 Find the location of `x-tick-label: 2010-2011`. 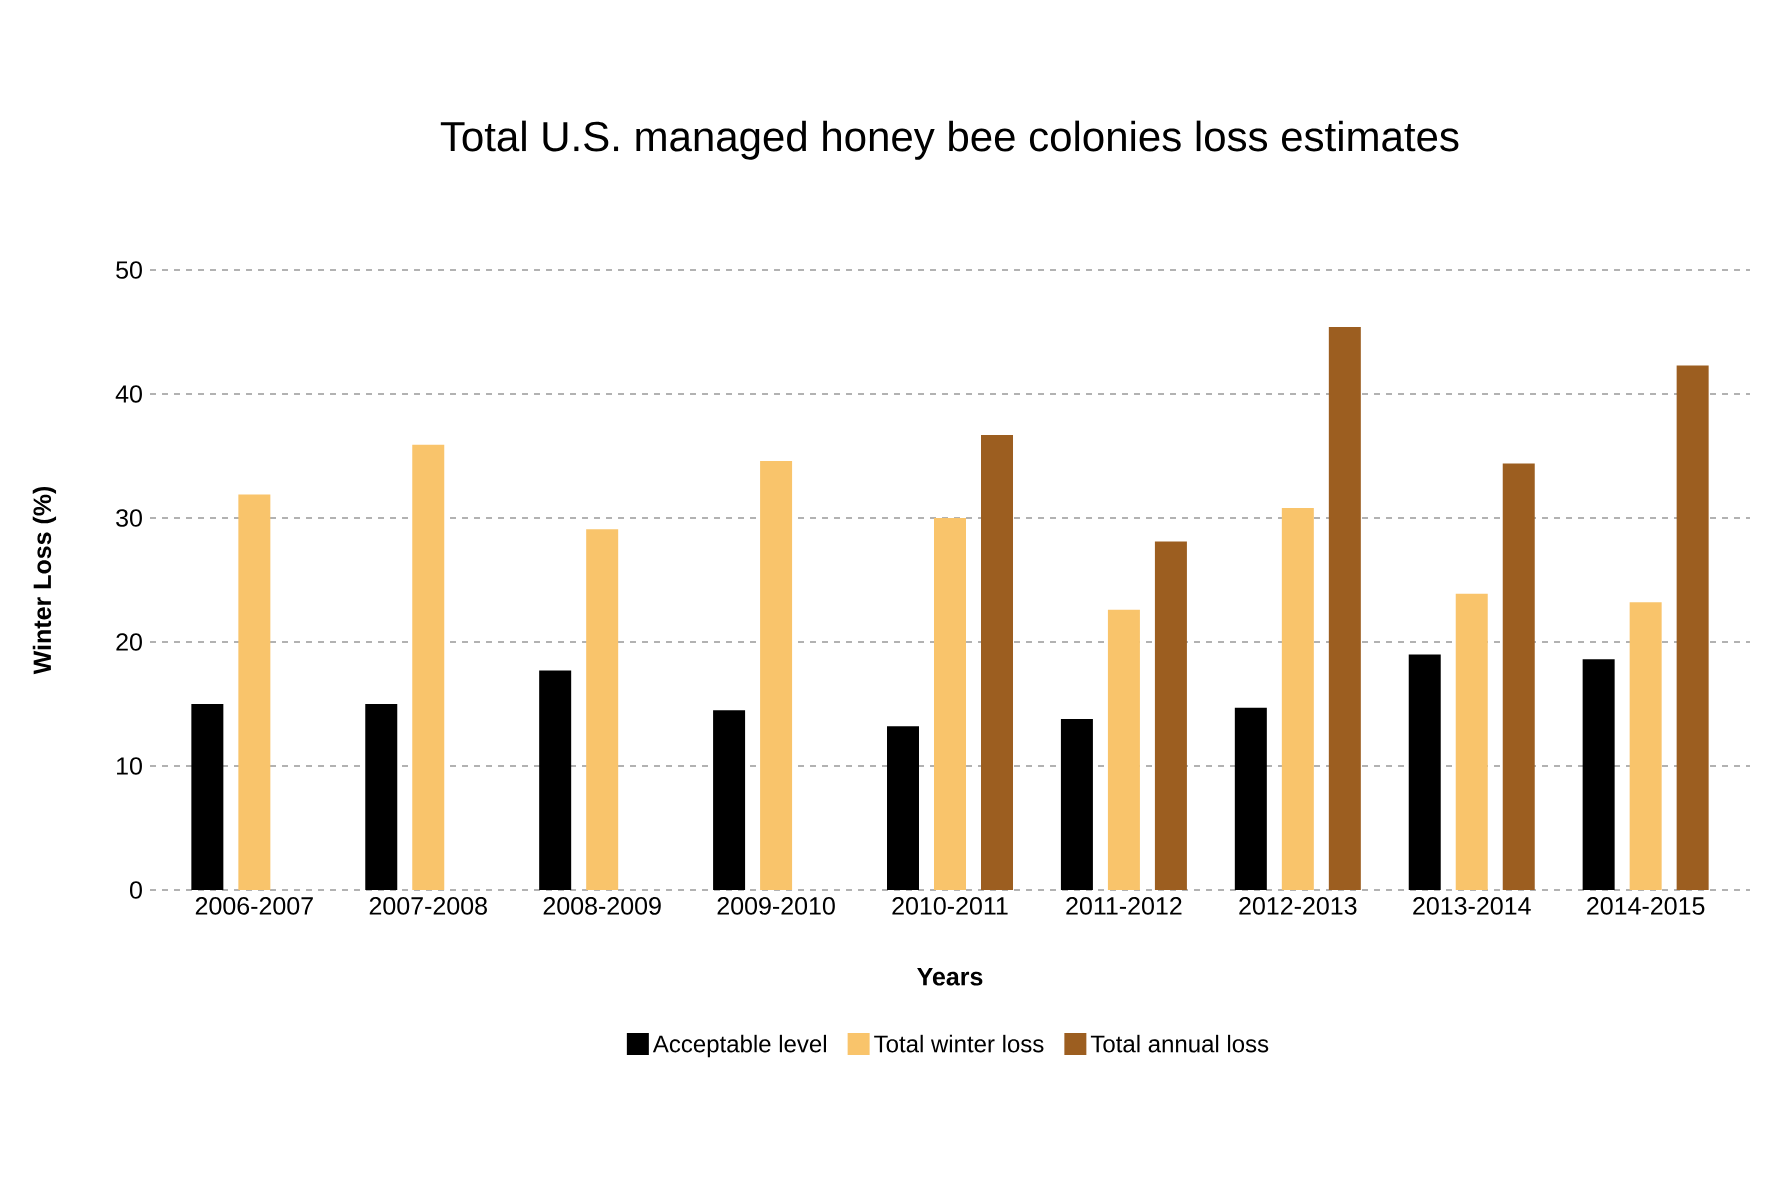

x-tick-label: 2010-2011 is located at coordinates (950, 906).